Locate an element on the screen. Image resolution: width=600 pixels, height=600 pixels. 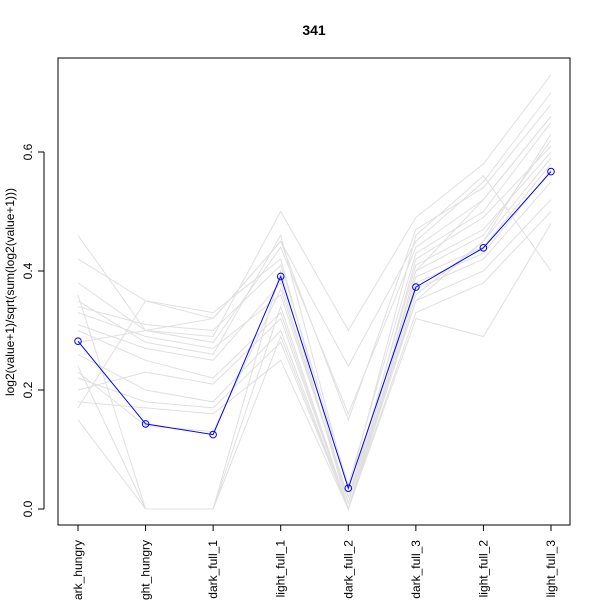
y-tick-label: 0.4 is located at coordinates (28, 270).